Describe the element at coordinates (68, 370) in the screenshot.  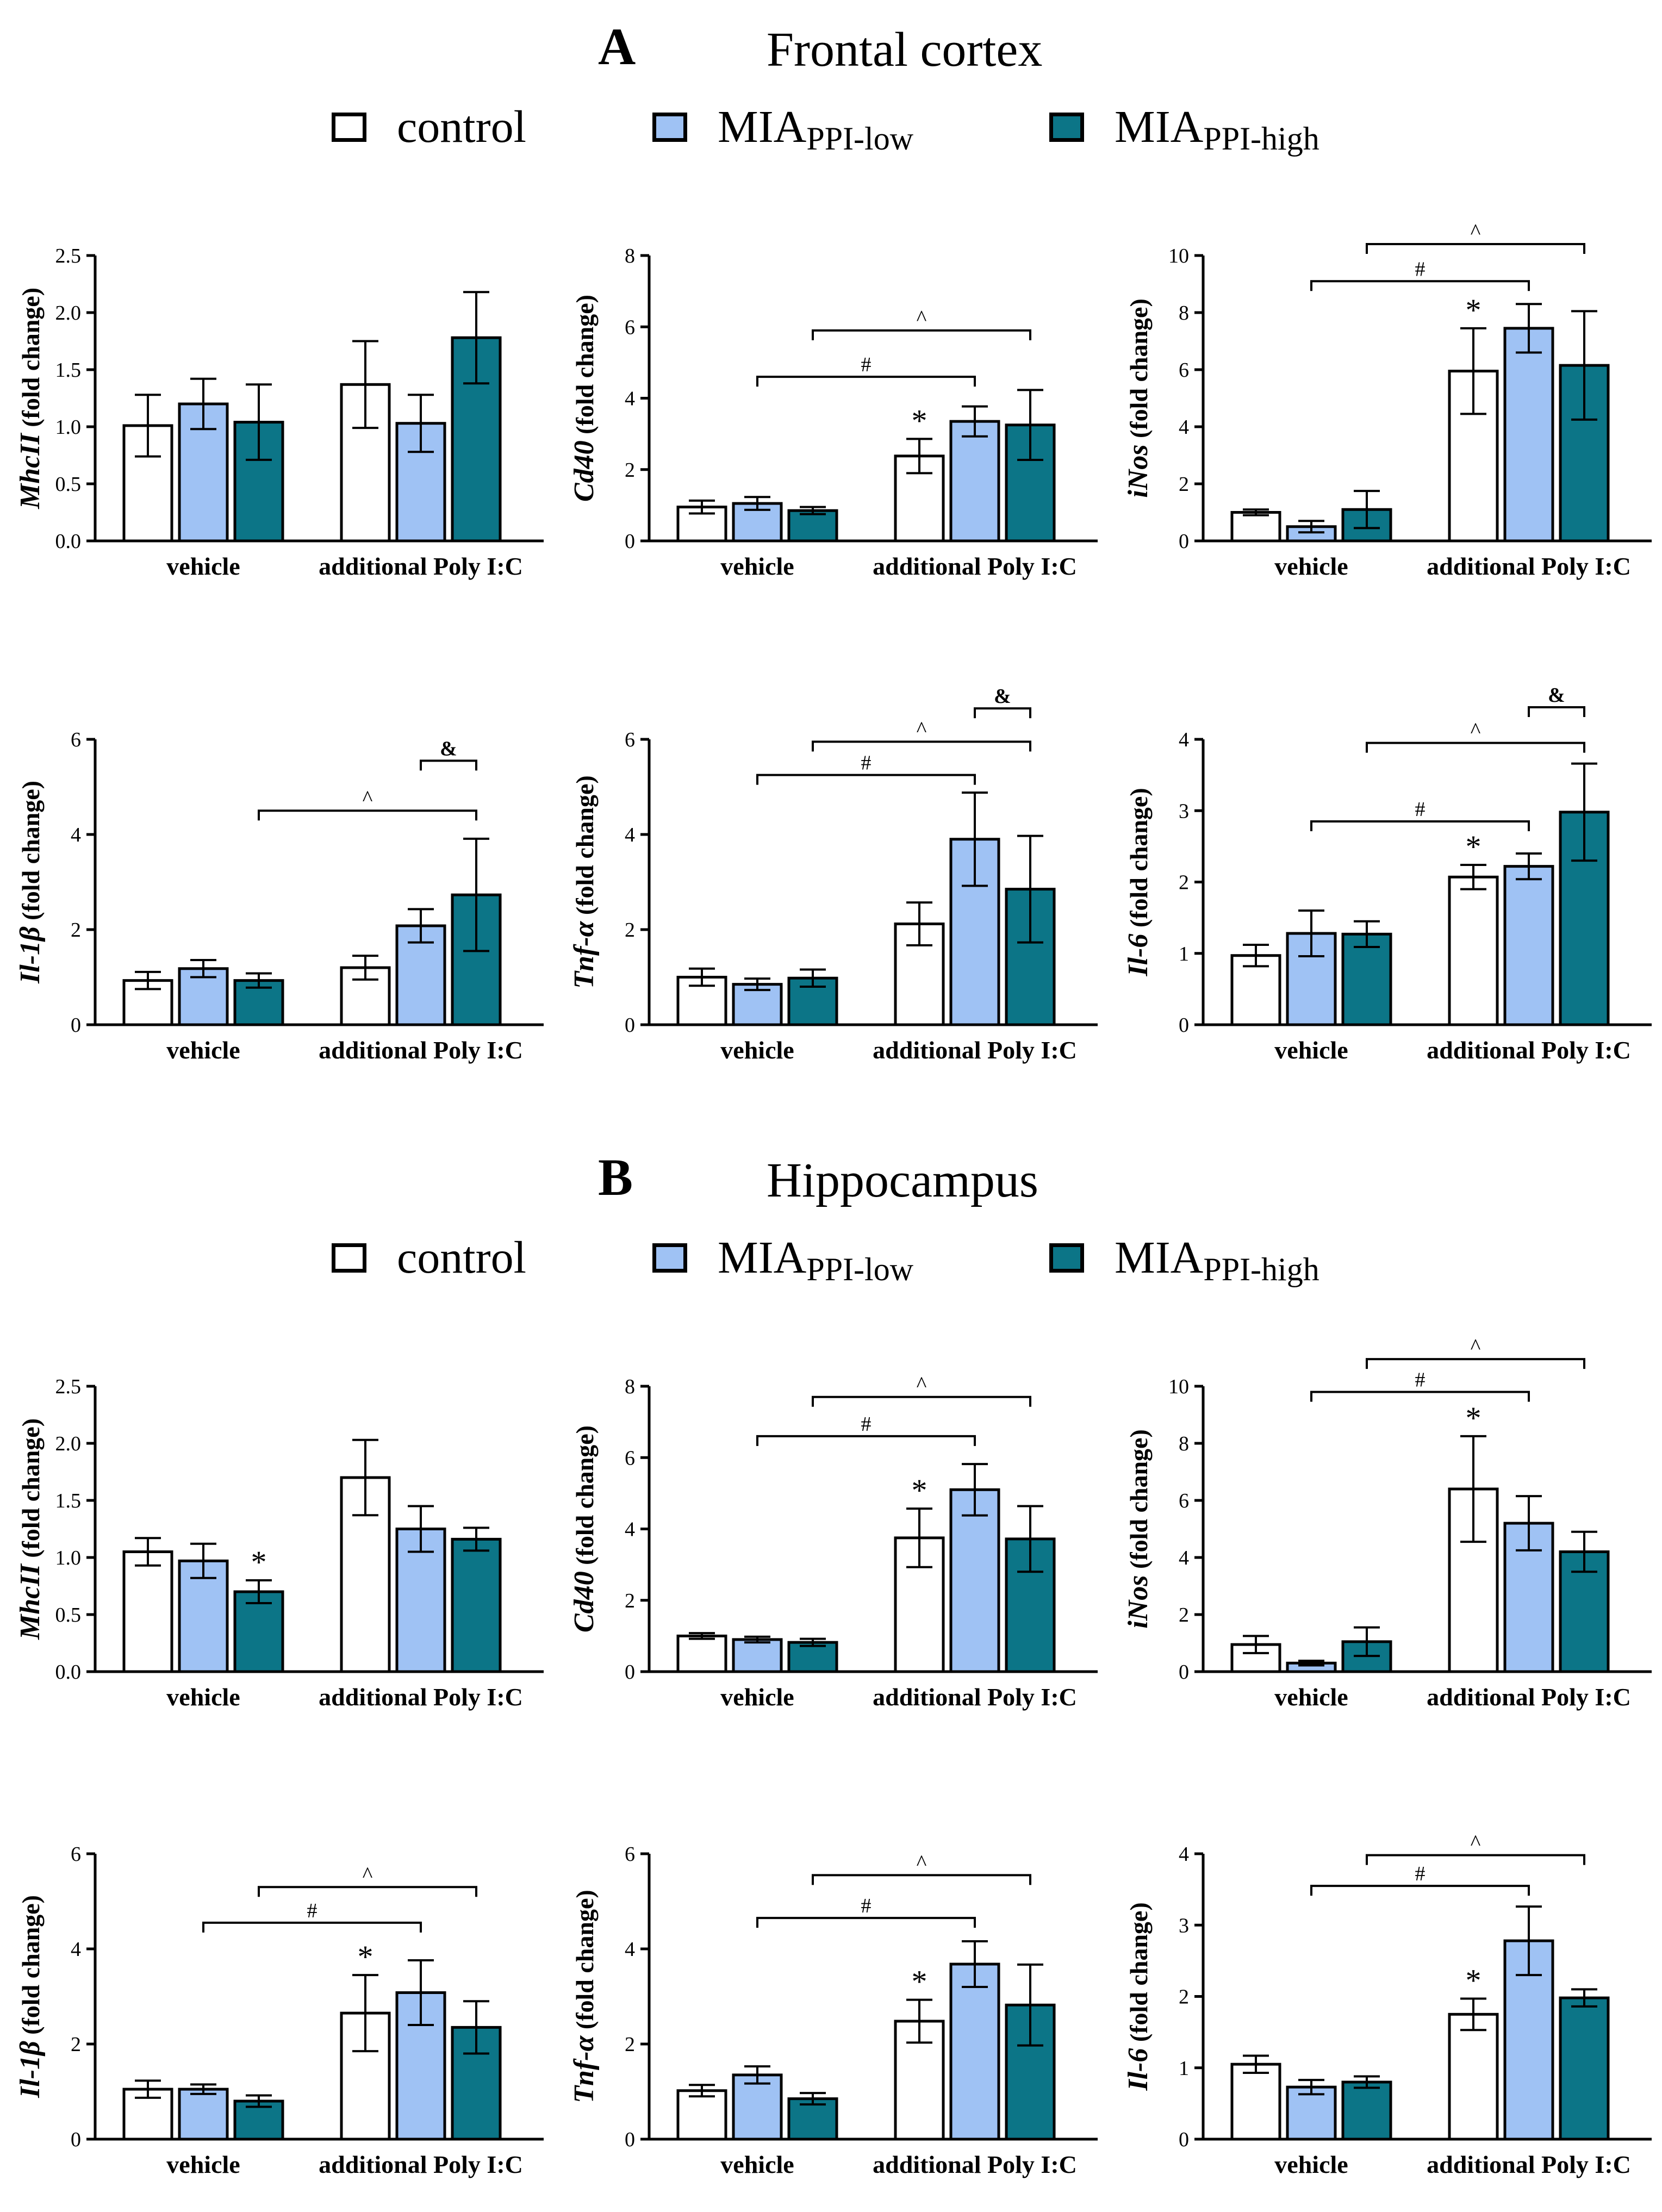
I see `y-tick-label: 1.5` at that location.